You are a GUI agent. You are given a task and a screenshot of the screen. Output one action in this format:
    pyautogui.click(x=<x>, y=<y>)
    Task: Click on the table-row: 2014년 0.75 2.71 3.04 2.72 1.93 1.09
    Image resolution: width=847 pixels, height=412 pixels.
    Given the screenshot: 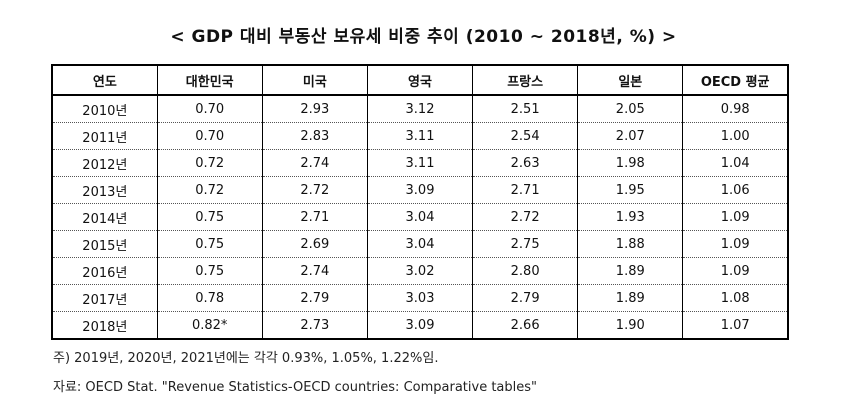 What is the action you would take?
    pyautogui.click(x=420, y=217)
    